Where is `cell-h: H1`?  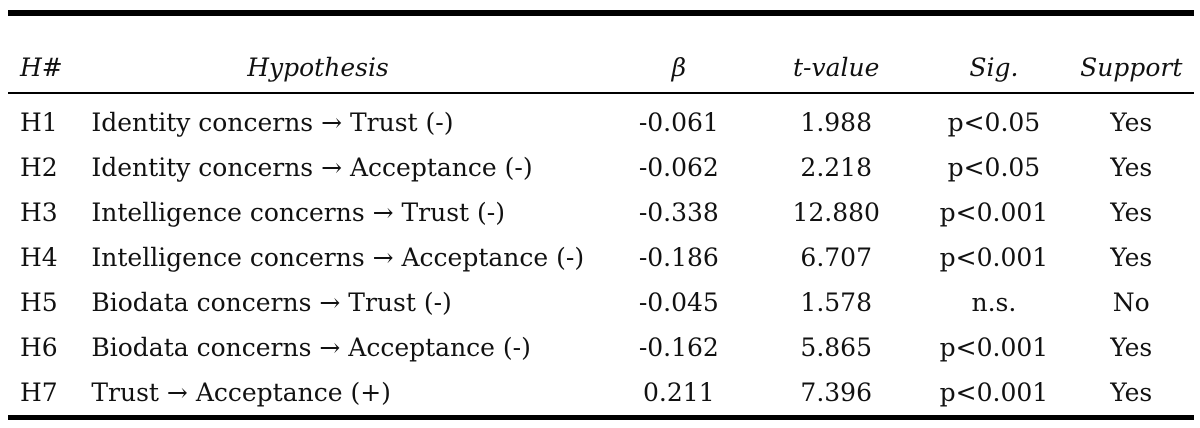
cell-h: H1 is located at coordinates (39, 122).